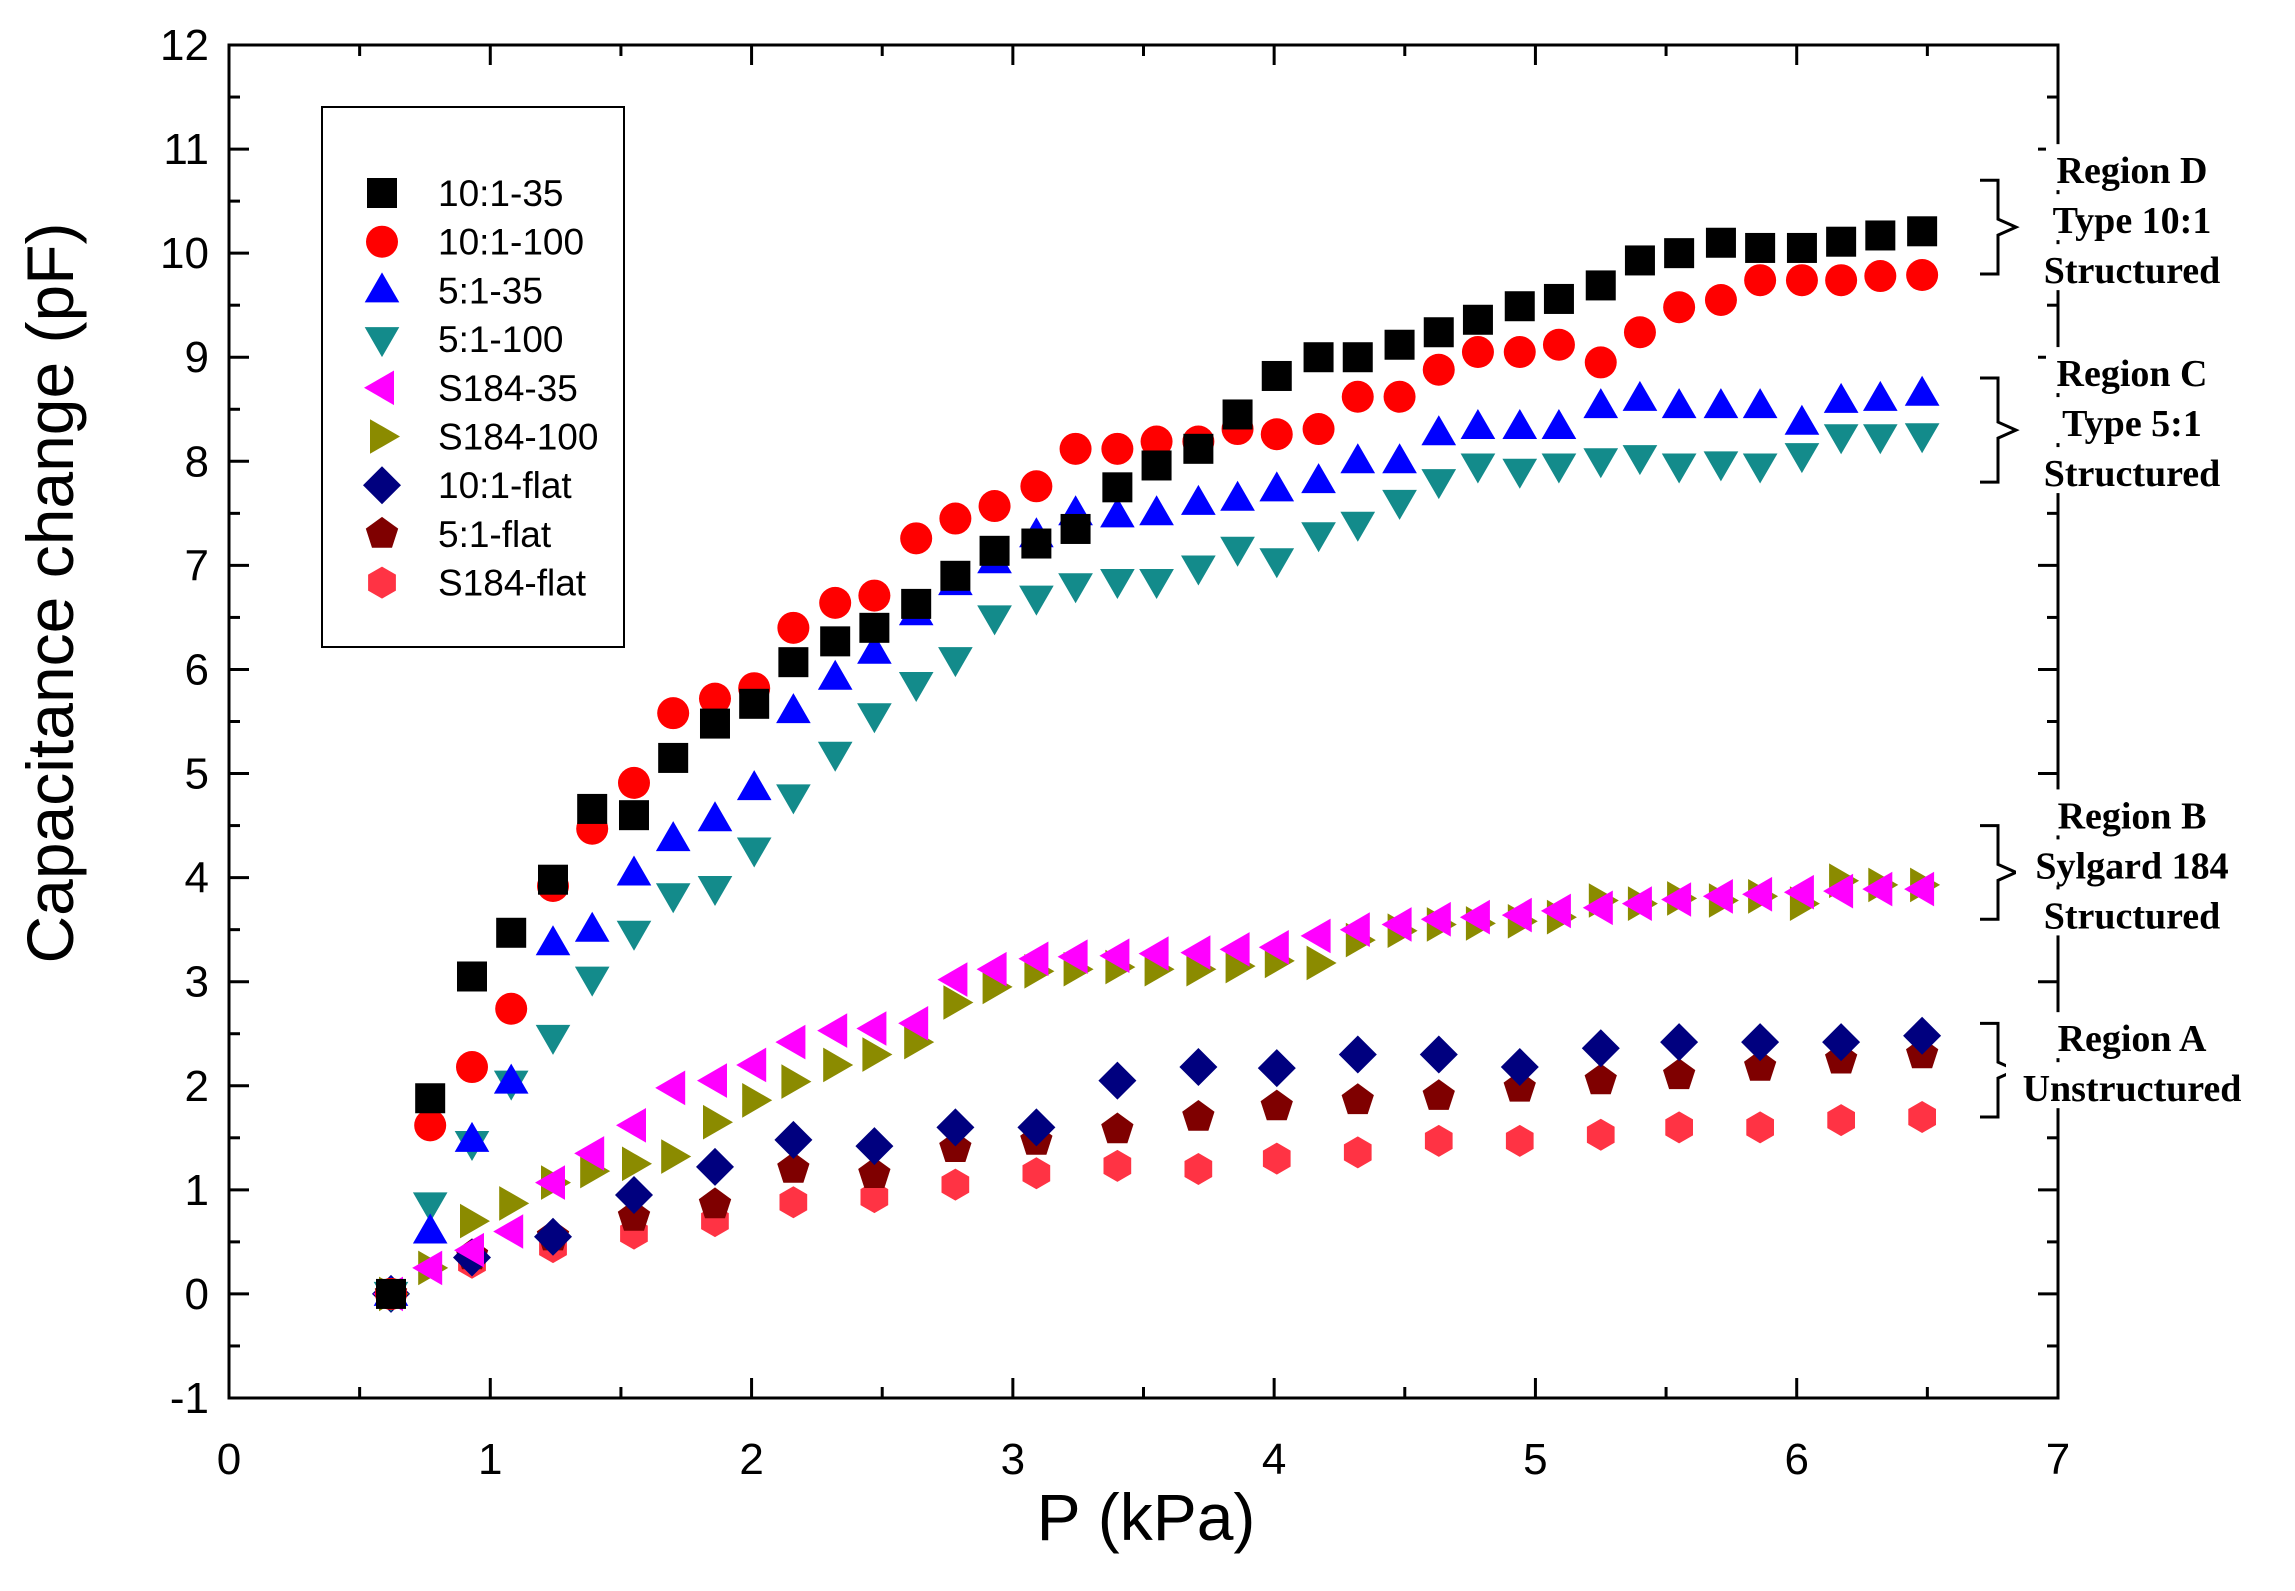  I want to click on legend-label: 10:1-flat, so click(505, 485).